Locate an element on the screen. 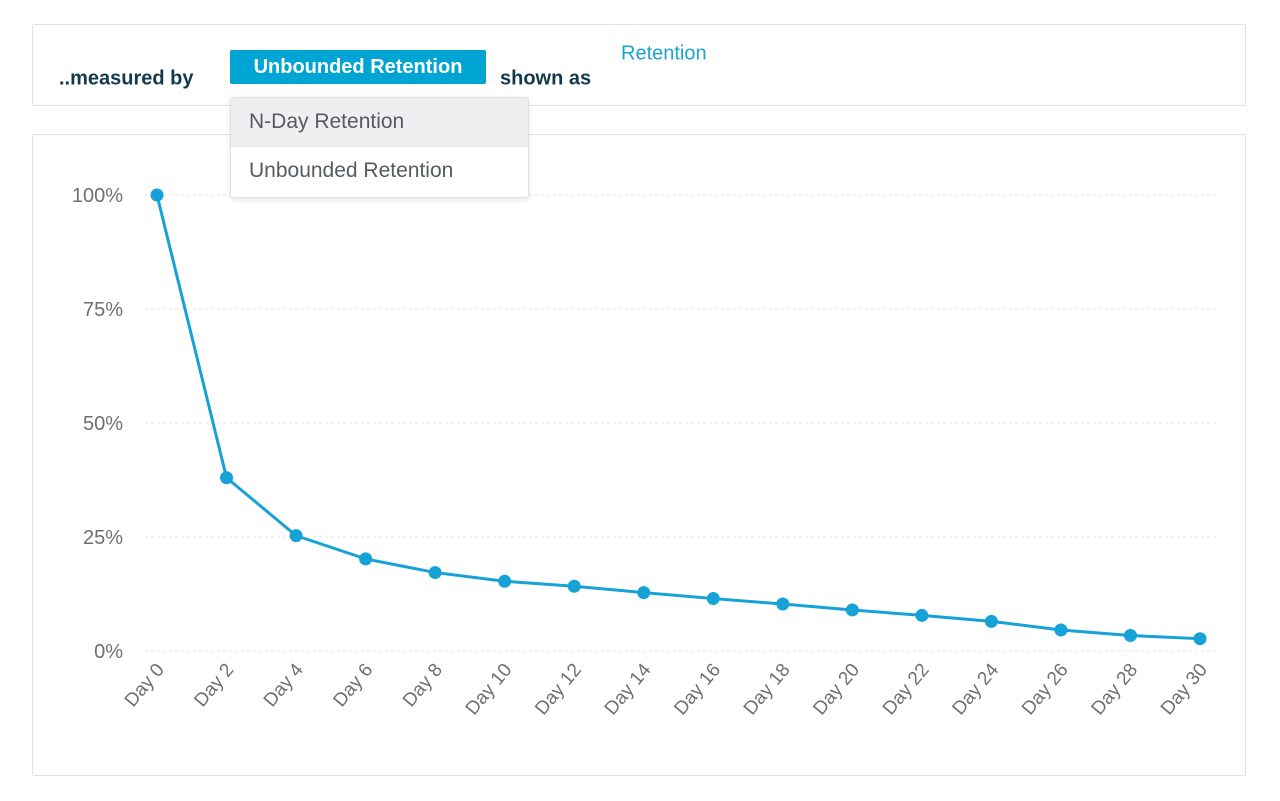  x-tick-label: Day 10 is located at coordinates (489, 690).